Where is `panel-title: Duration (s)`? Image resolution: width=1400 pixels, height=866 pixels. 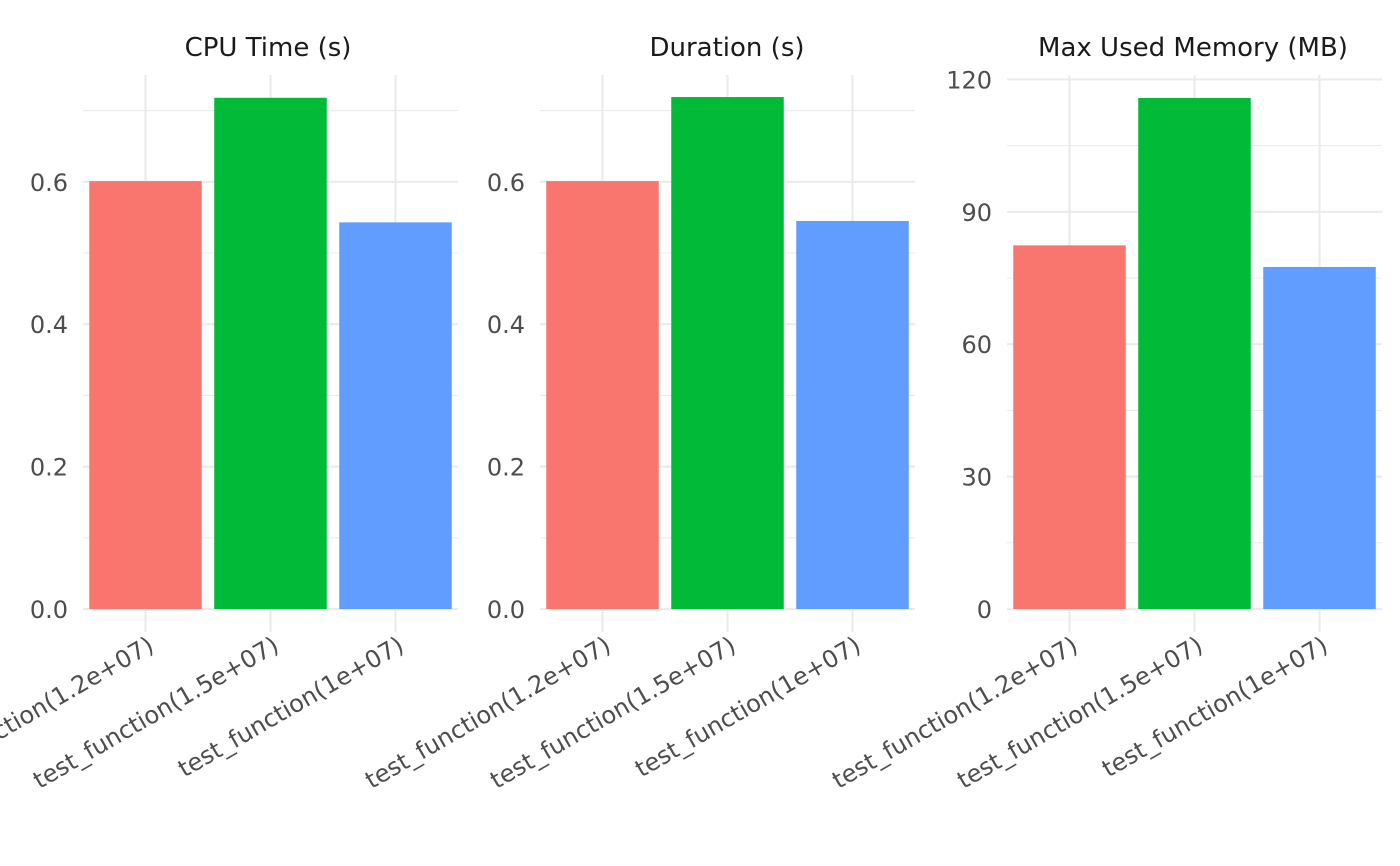 panel-title: Duration (s) is located at coordinates (726, 48).